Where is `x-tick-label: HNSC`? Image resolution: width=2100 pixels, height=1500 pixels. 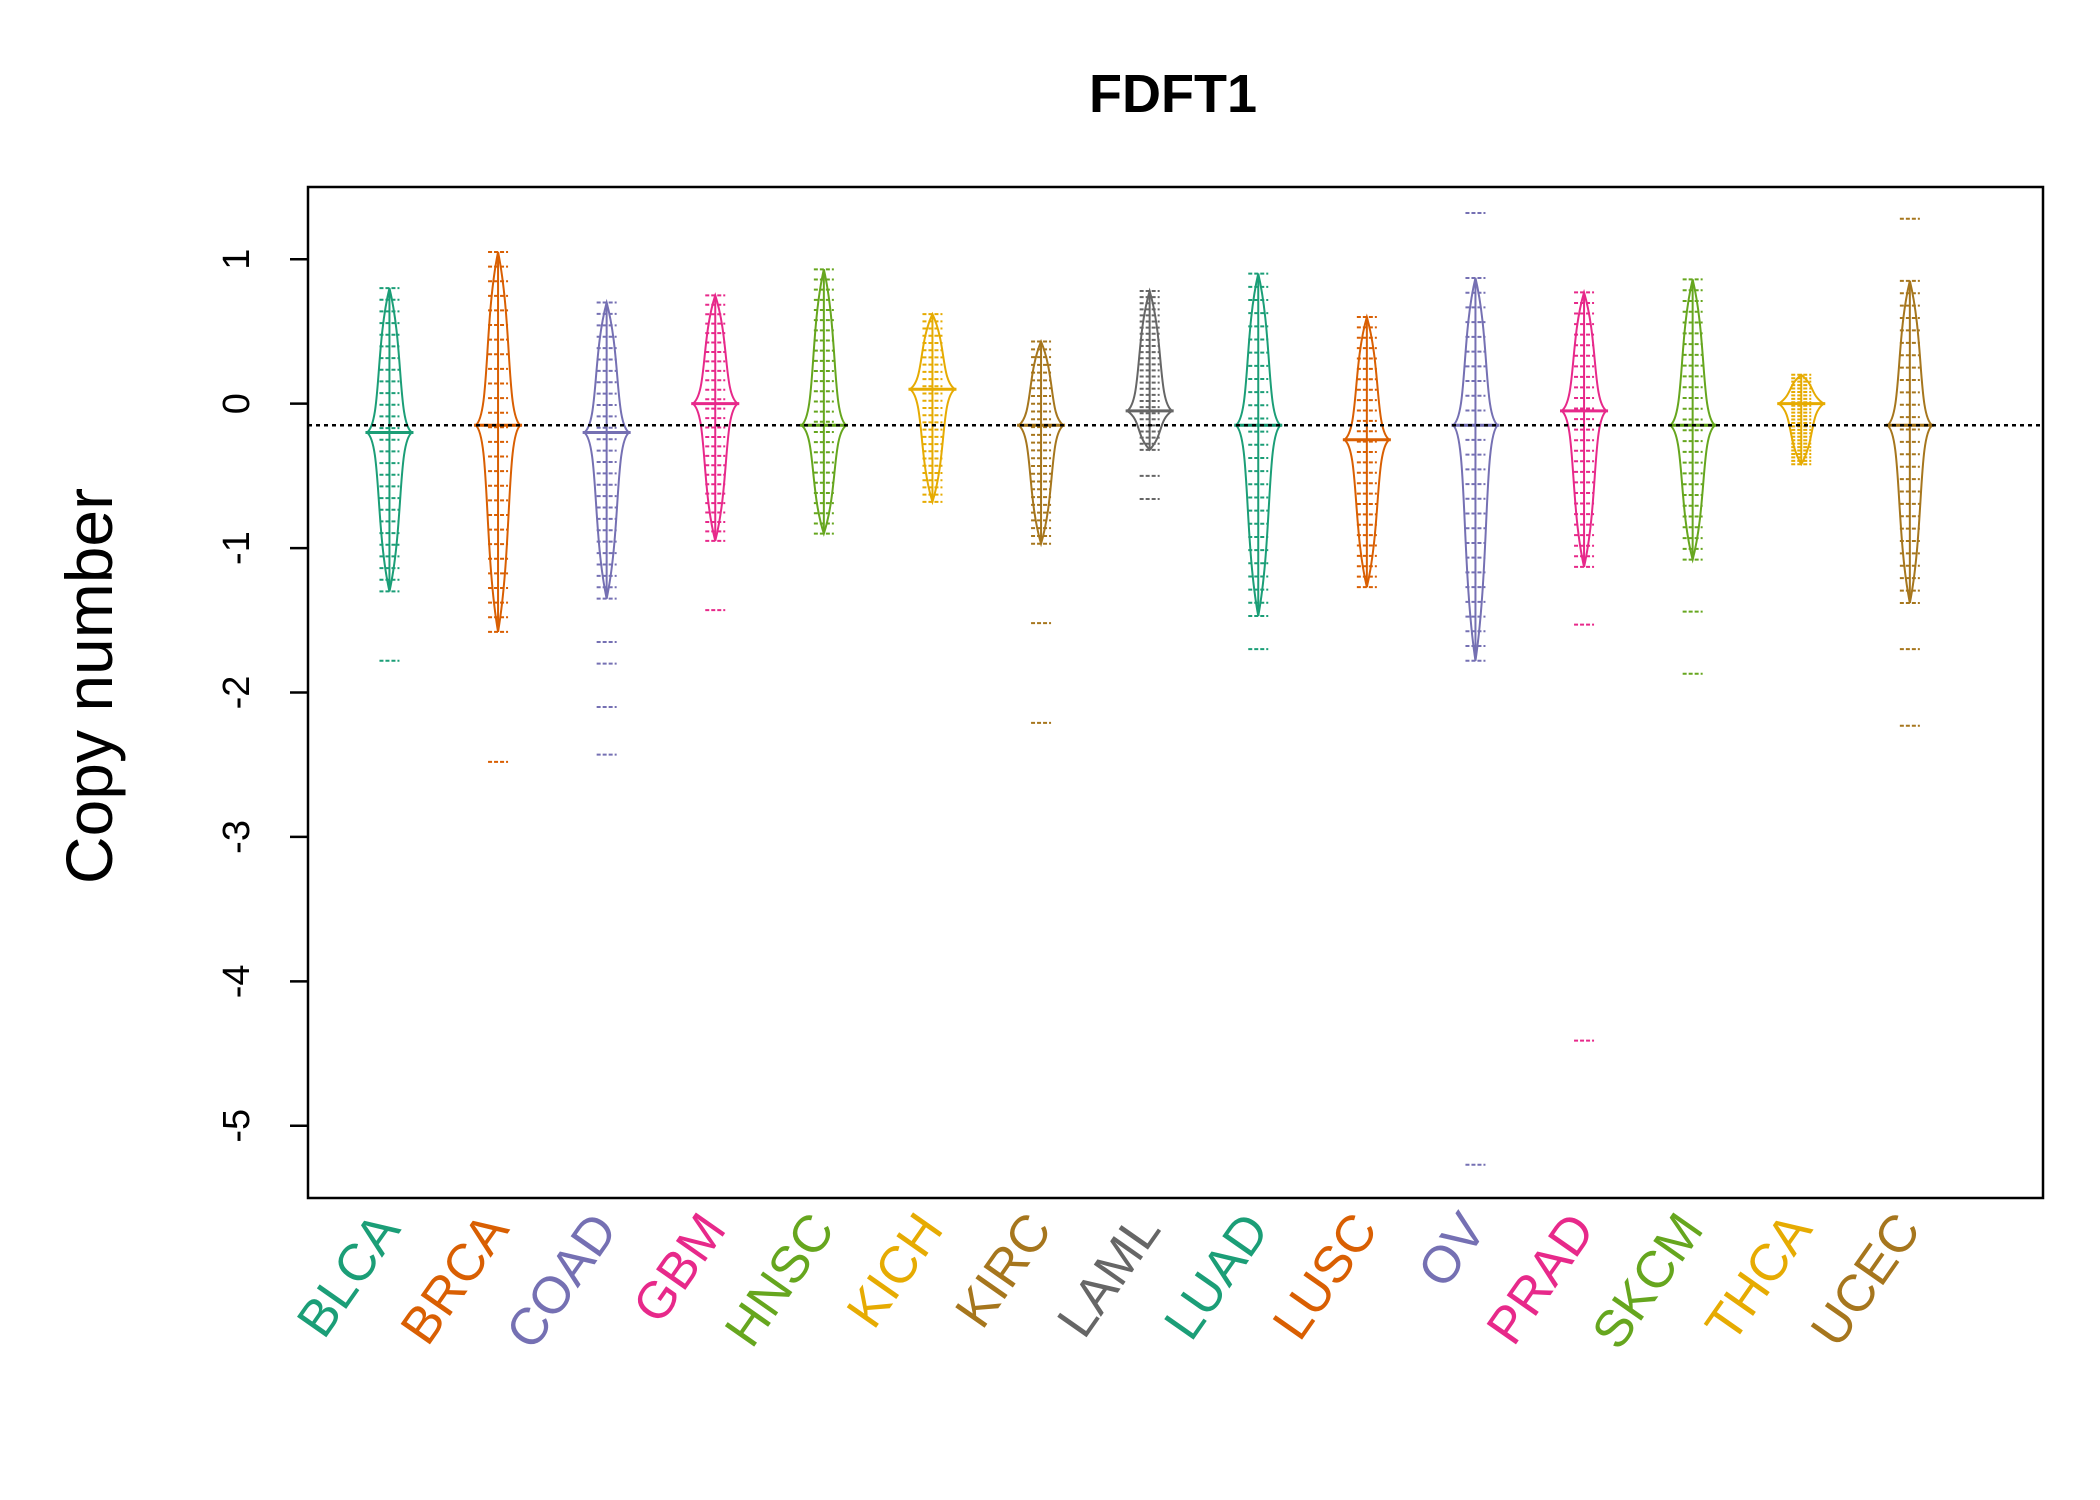
x-tick-label: HNSC is located at coordinates (780, 1280).